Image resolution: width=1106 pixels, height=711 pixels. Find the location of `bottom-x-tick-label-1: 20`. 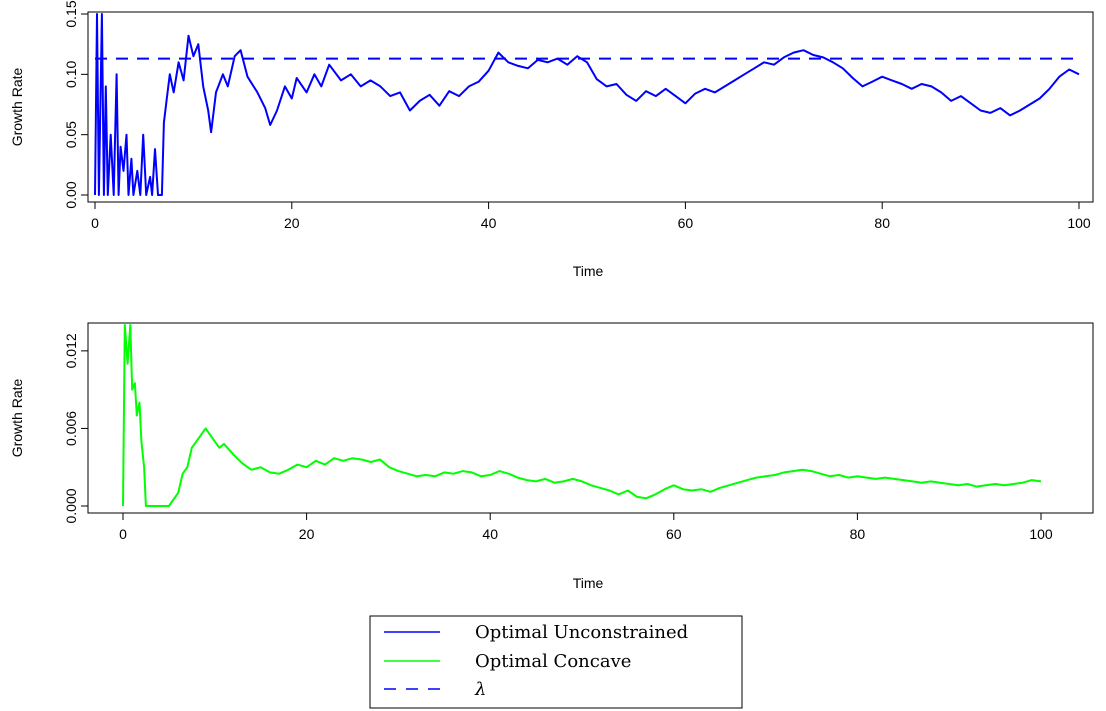

bottom-x-tick-label-1: 20 is located at coordinates (307, 534).